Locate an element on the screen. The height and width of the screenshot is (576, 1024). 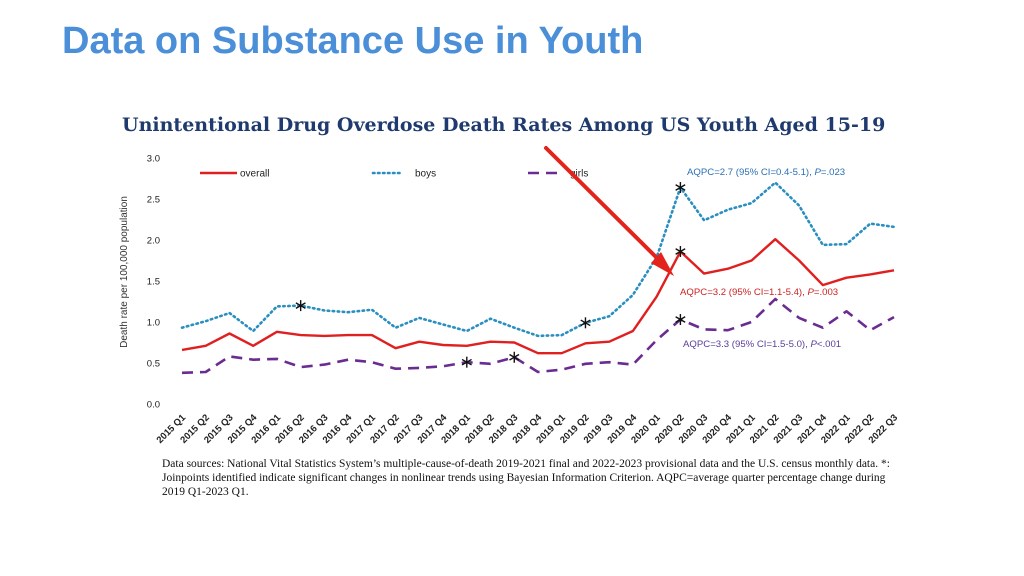
legend-label-girls: girls is located at coordinates (579, 174).